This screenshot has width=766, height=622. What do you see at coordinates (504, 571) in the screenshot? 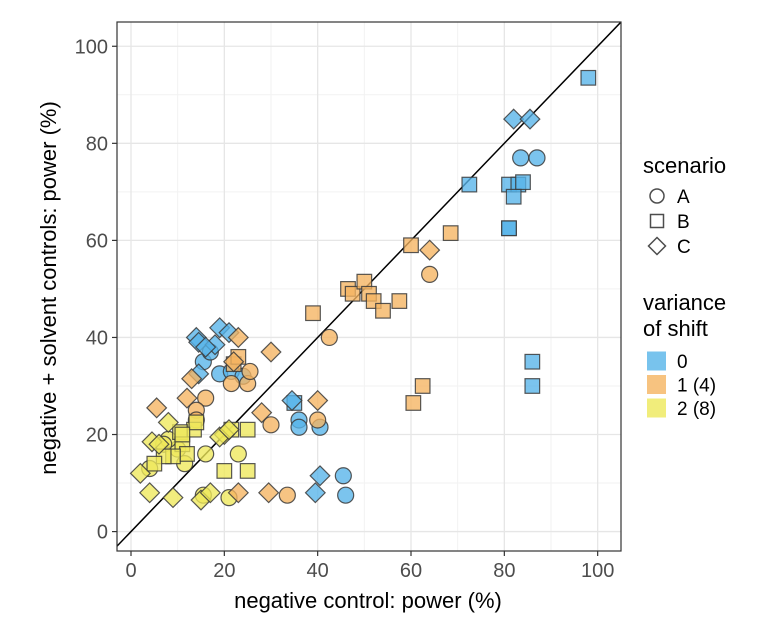
I see `x-tick-label: 80` at bounding box center [504, 571].